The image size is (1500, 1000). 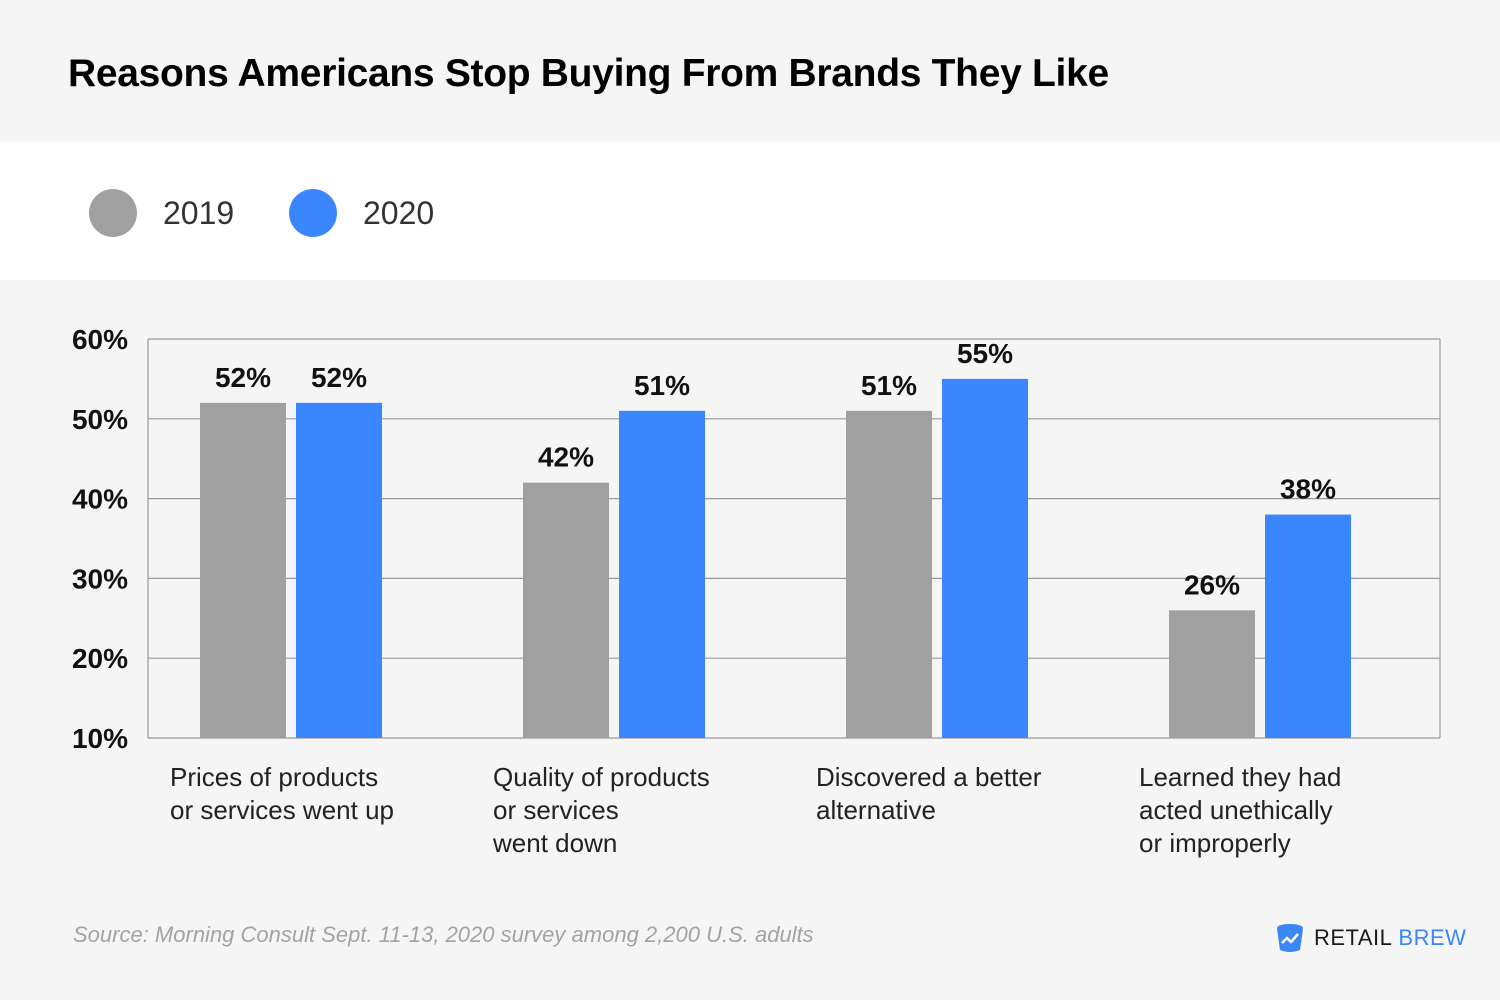 What do you see at coordinates (100, 339) in the screenshot?
I see `y-tick-label: 60%` at bounding box center [100, 339].